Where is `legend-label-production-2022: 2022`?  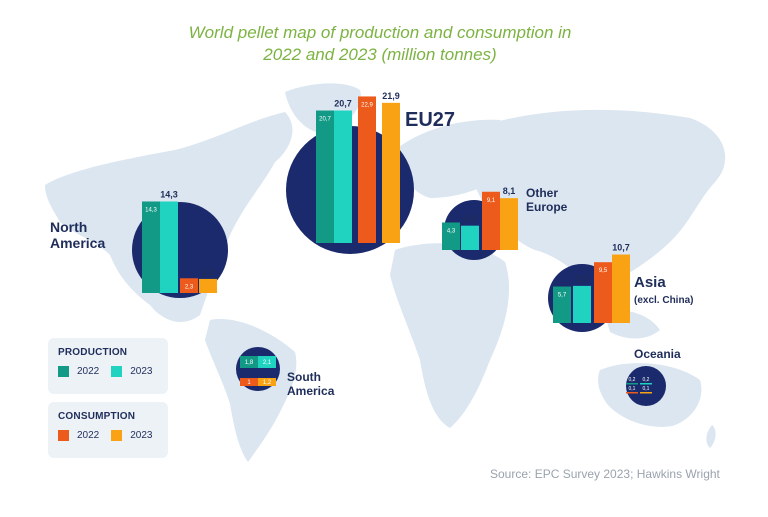
legend-label-production-2022: 2022 is located at coordinates (88, 371).